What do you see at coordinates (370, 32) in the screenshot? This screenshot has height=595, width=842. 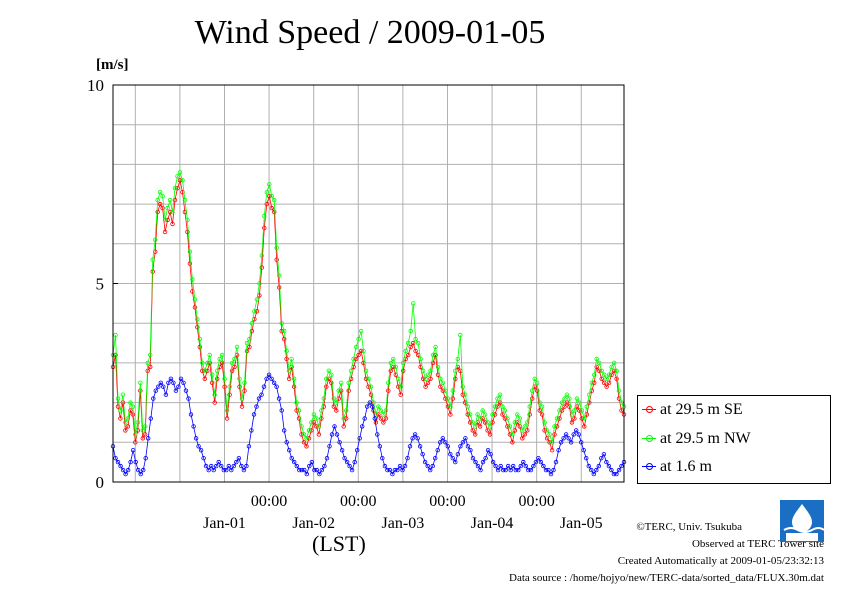 I see `chart-title: Wind Speed / 2009-01-05` at bounding box center [370, 32].